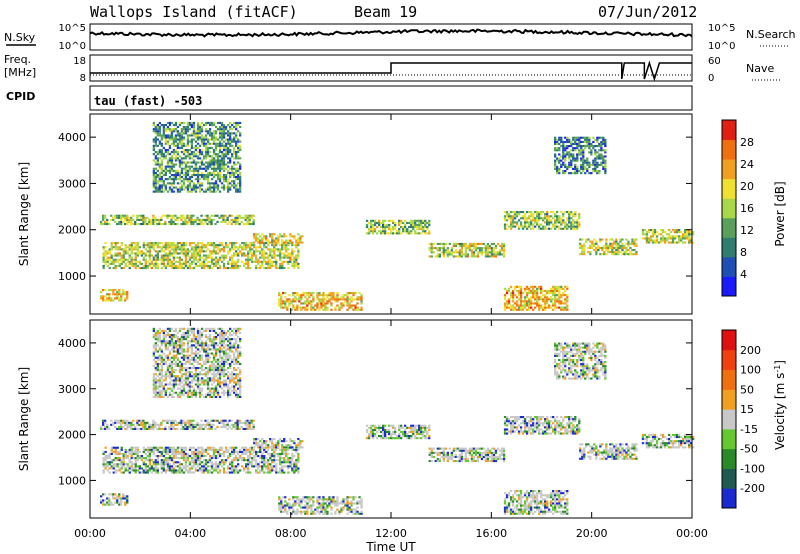  Describe the element at coordinates (83, 78) in the screenshot. I see `freq-tick-bottom: 8` at that location.